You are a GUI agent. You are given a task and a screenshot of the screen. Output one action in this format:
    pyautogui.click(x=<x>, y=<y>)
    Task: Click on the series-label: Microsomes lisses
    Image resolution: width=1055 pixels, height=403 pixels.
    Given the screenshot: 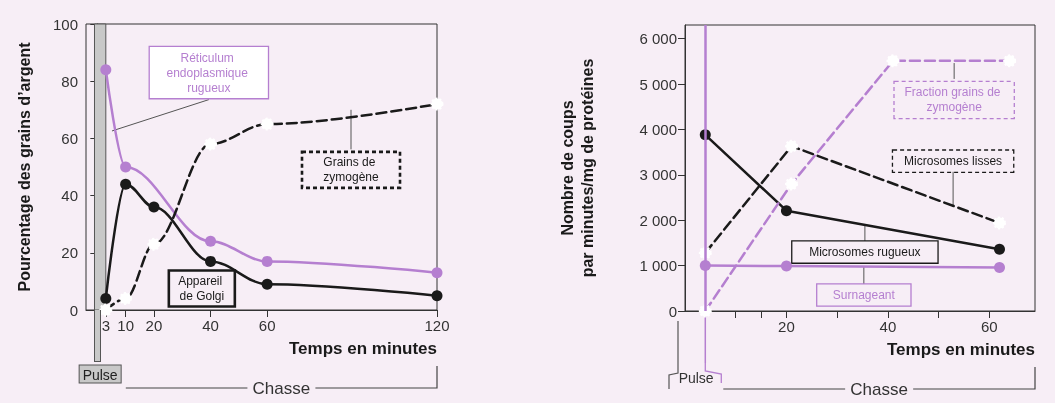 What is the action you would take?
    pyautogui.click(x=953, y=161)
    